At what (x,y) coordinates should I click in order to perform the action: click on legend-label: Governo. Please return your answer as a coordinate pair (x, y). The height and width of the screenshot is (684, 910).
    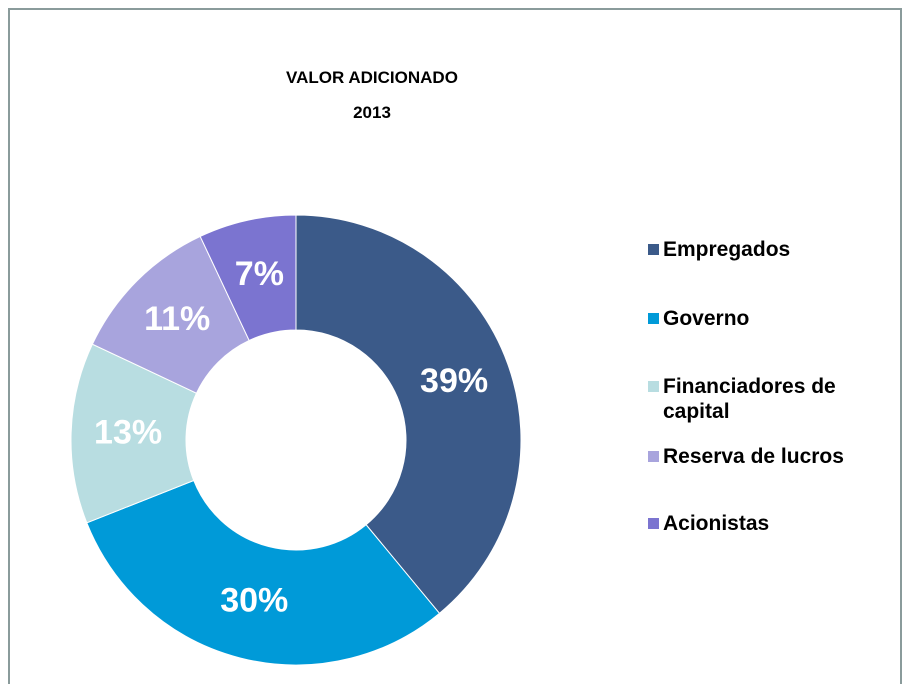
    Looking at the image, I should click on (706, 318).